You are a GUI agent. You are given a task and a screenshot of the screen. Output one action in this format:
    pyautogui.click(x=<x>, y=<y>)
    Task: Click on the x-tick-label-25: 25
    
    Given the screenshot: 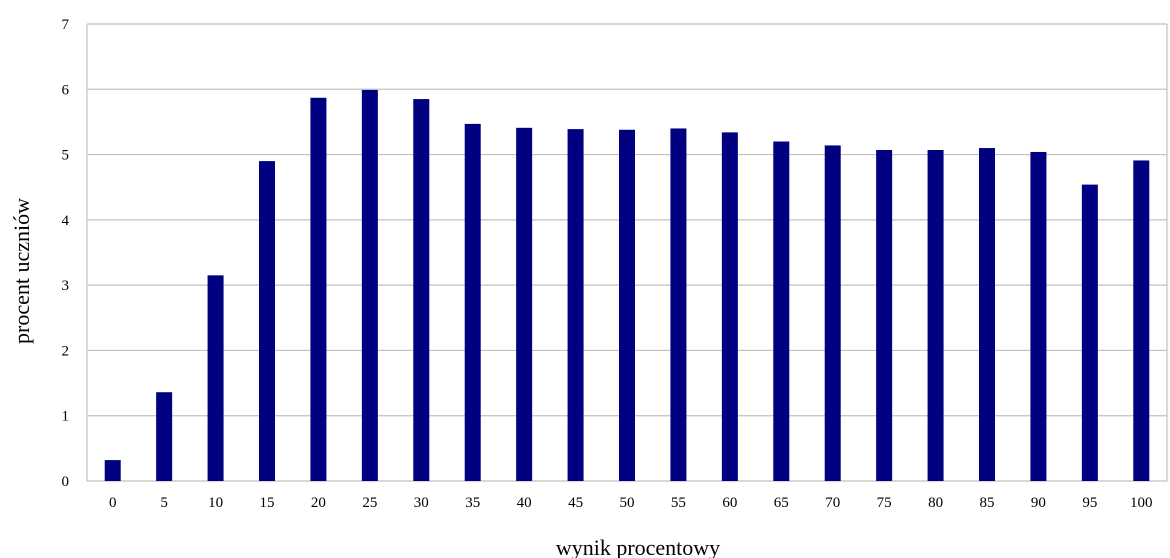 What is the action you would take?
    pyautogui.click(x=369, y=503)
    